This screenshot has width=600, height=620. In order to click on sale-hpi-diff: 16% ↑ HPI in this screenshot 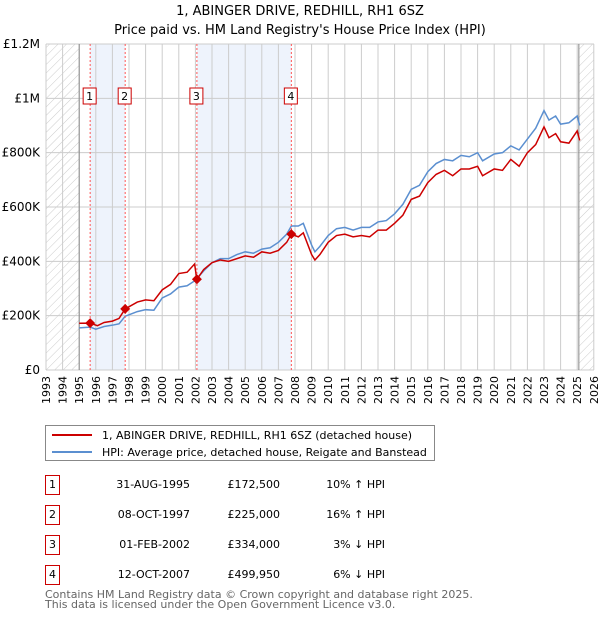, I will do `click(355, 514)`.